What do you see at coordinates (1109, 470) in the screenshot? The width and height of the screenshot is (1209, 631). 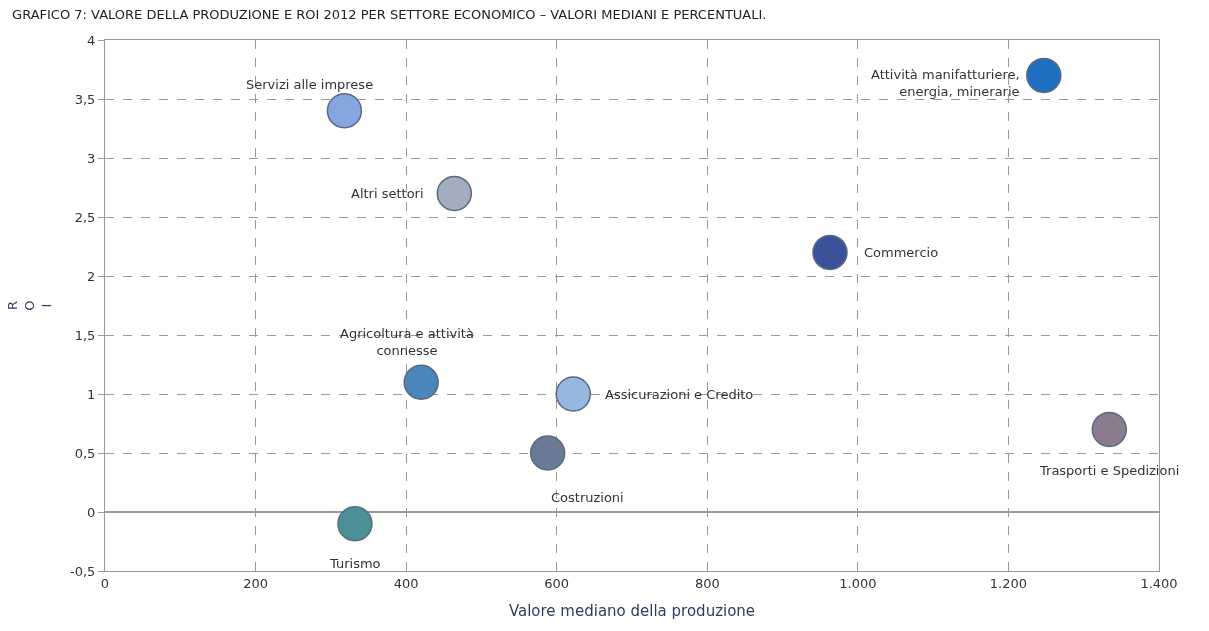 I see `annotation: Trasporti e Spedizioni` at bounding box center [1109, 470].